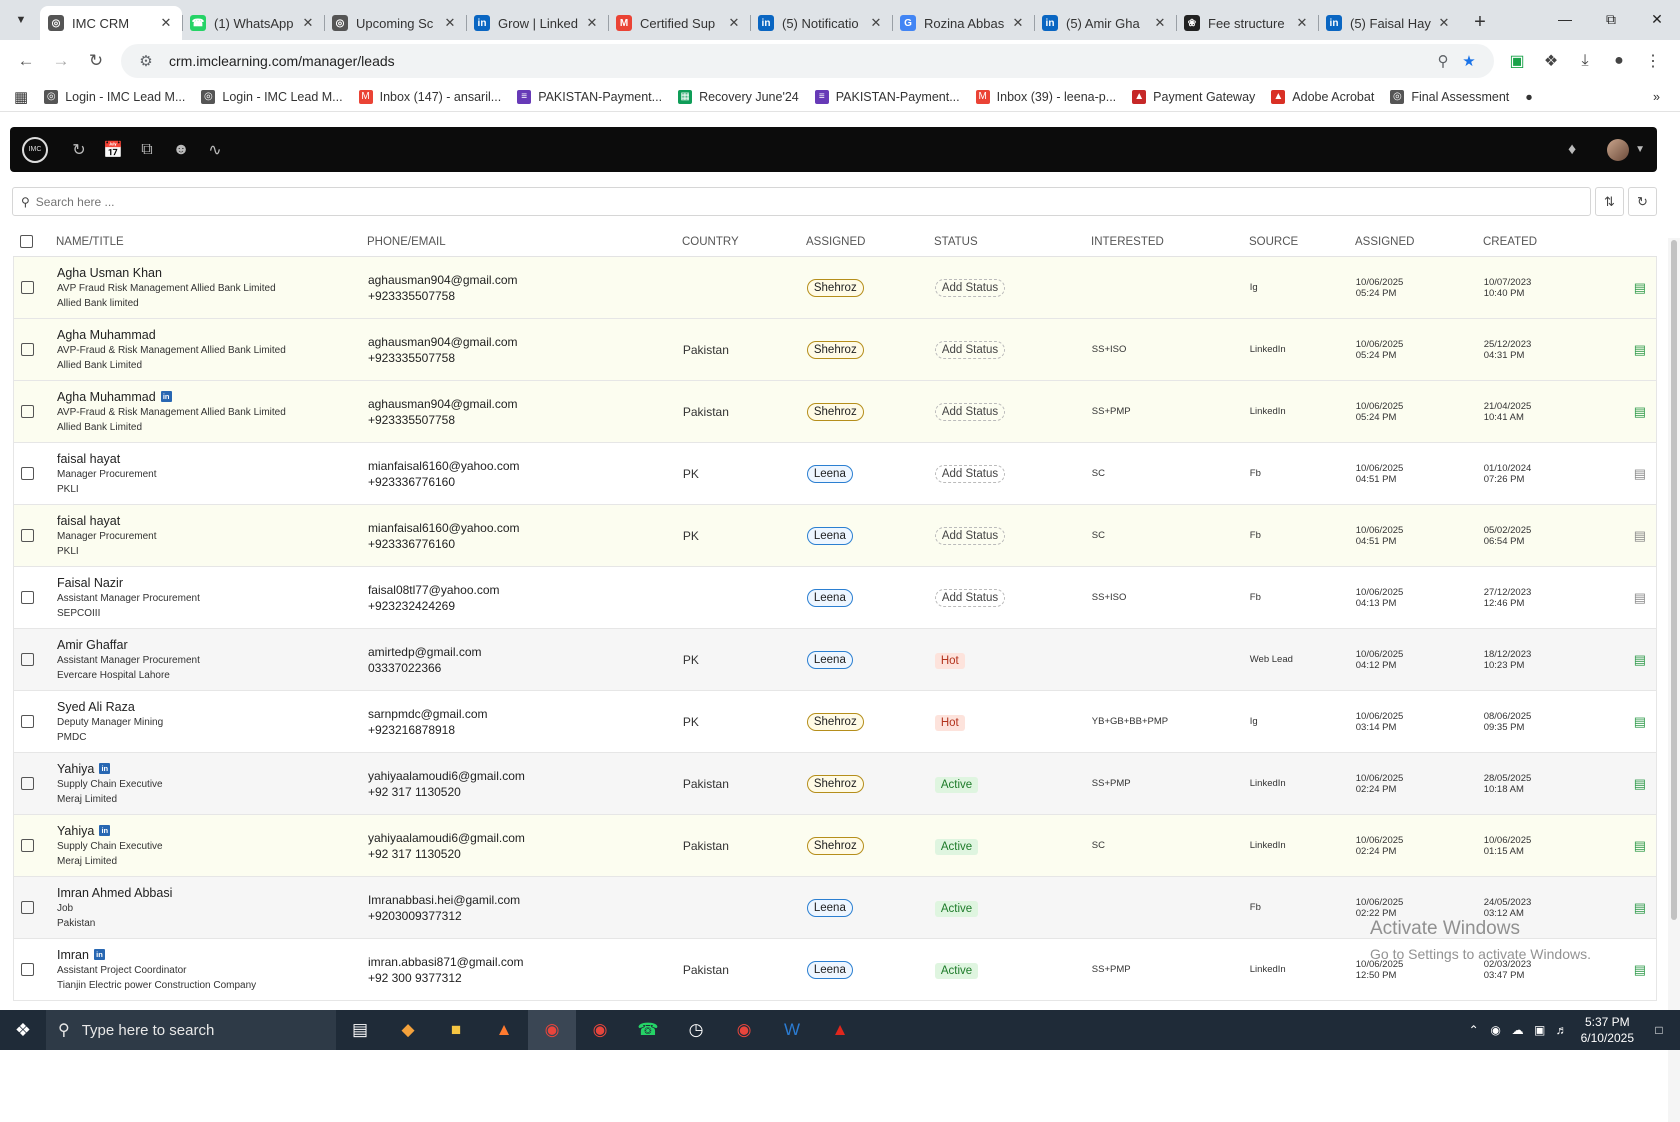 Image resolution: width=1680 pixels, height=1122 pixels. I want to click on import-icon: ⧉, so click(147, 149).